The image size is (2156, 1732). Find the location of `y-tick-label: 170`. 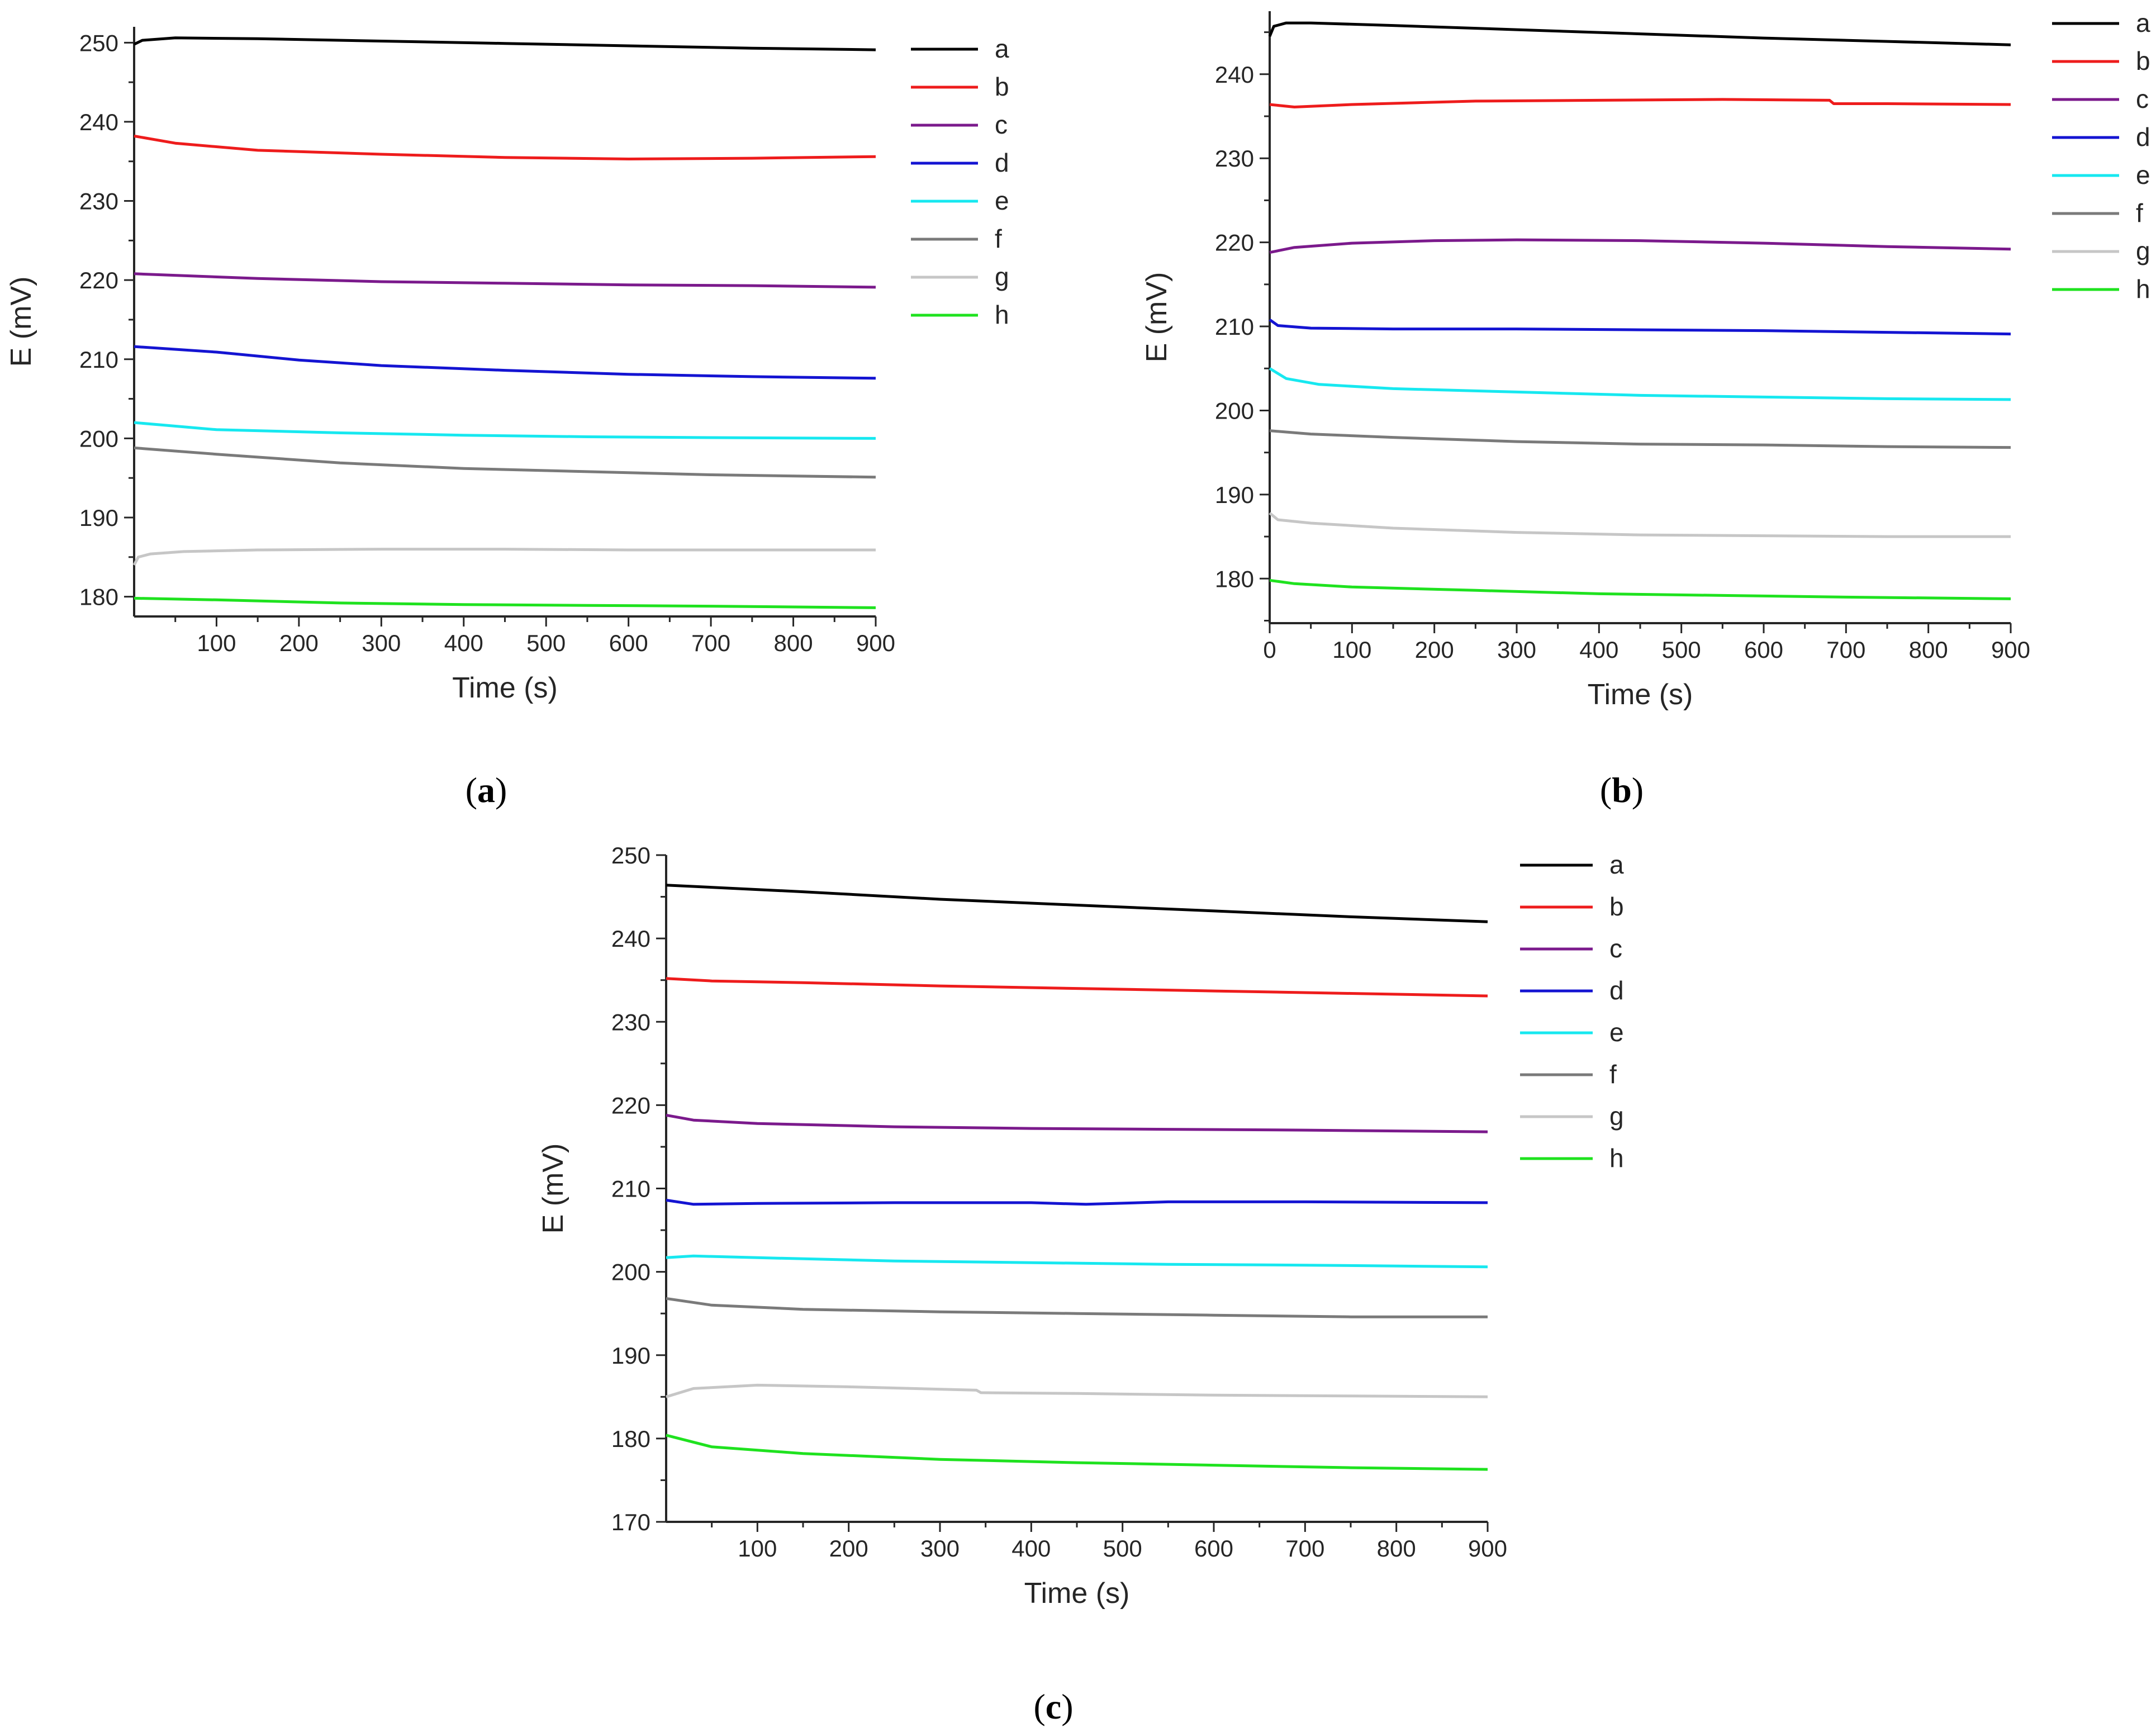

y-tick-label: 170 is located at coordinates (630, 1522).